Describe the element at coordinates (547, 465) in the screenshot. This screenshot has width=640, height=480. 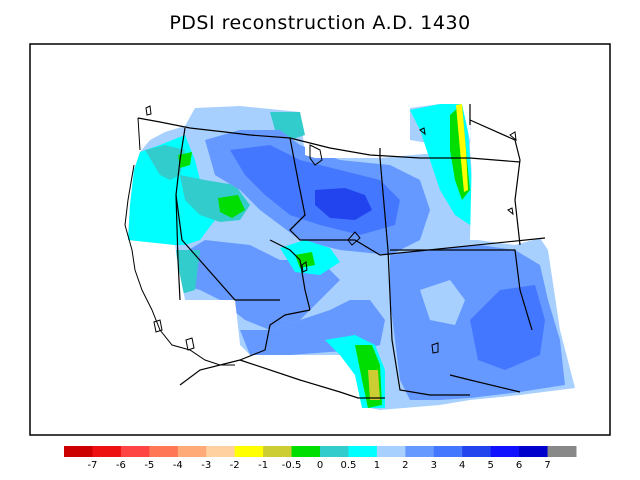
I see `colorbar-label: 7` at that location.